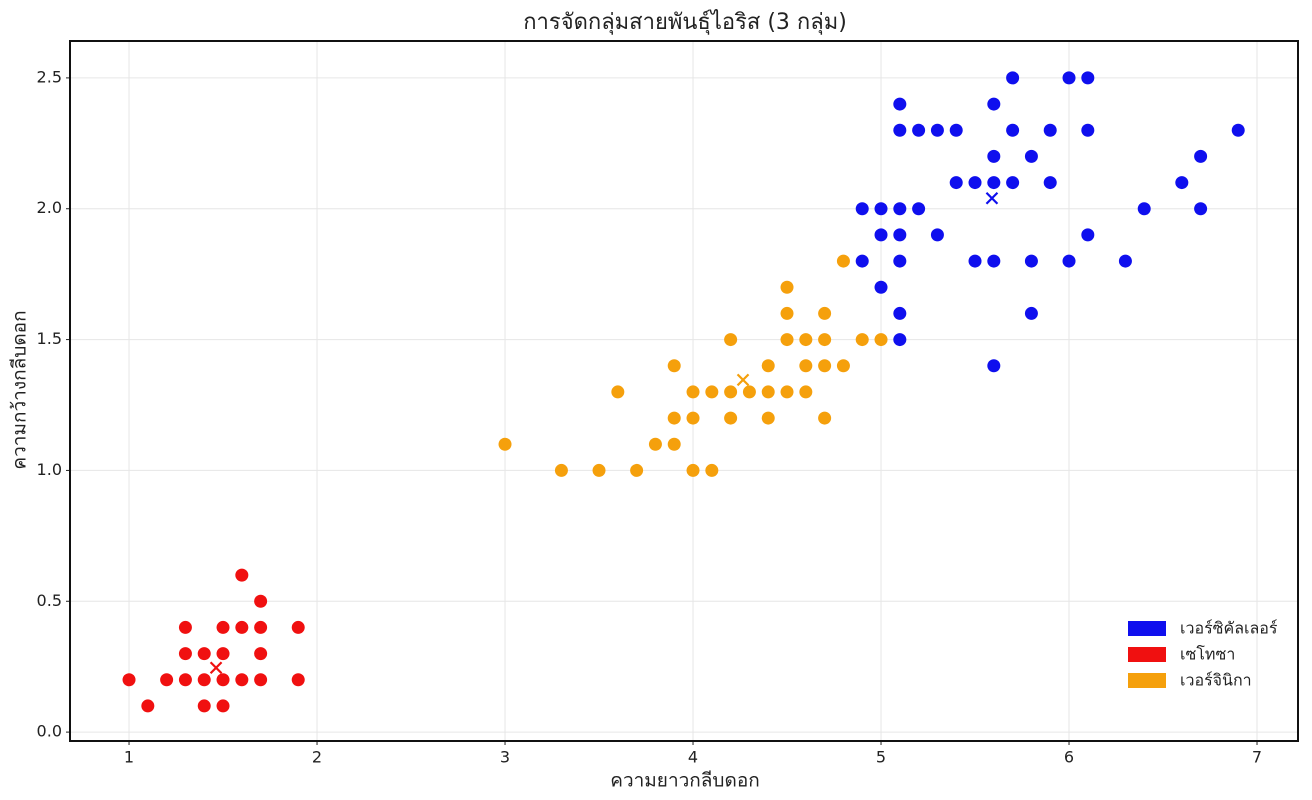 This screenshot has width=1312, height=800. What do you see at coordinates (49, 338) in the screenshot?
I see `y-tick-label: 1.5` at bounding box center [49, 338].